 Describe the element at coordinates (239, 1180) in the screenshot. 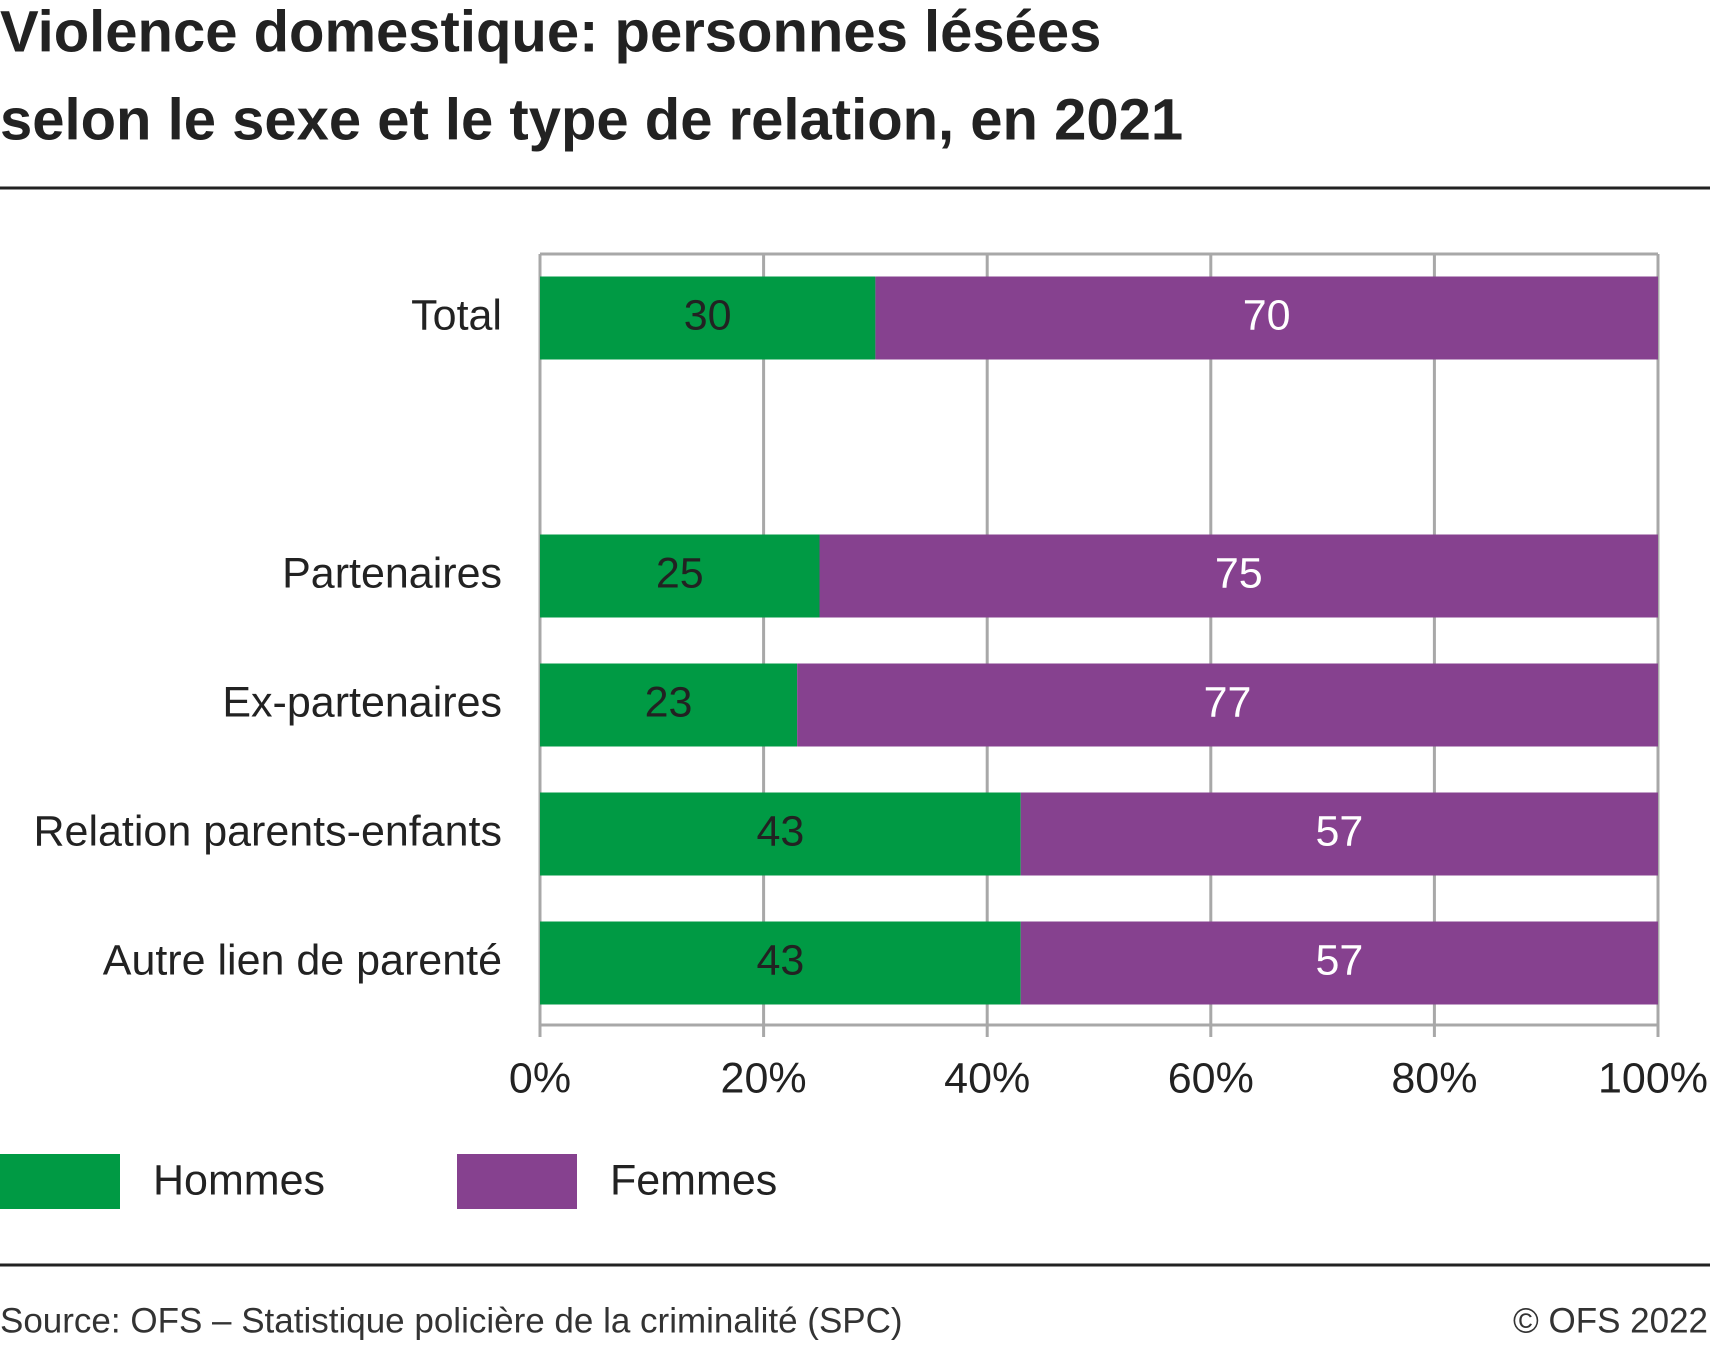

I see `legend-label: Hommes` at that location.